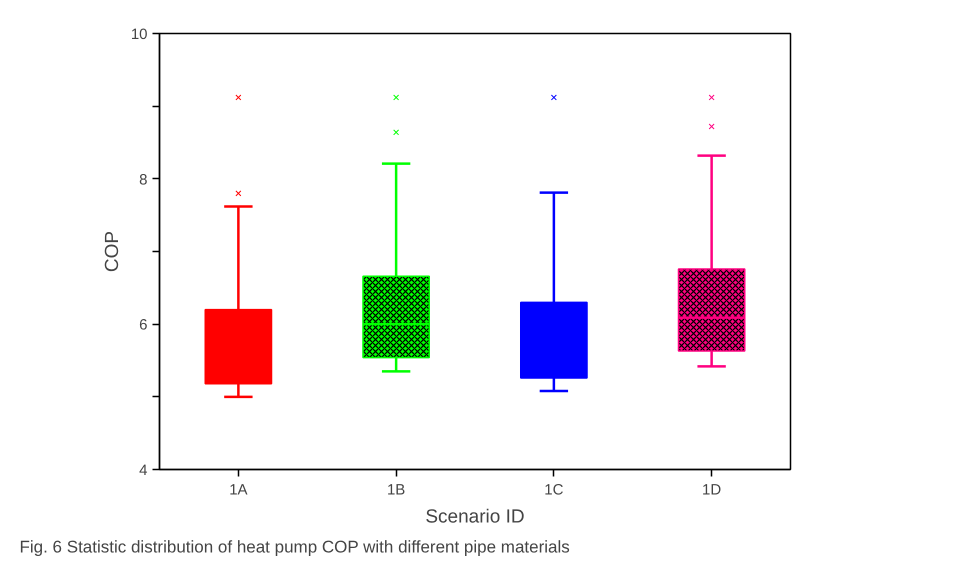 Image resolution: width=956 pixels, height=561 pixels. What do you see at coordinates (143, 179) in the screenshot?
I see `y-tick-label: 8` at bounding box center [143, 179].